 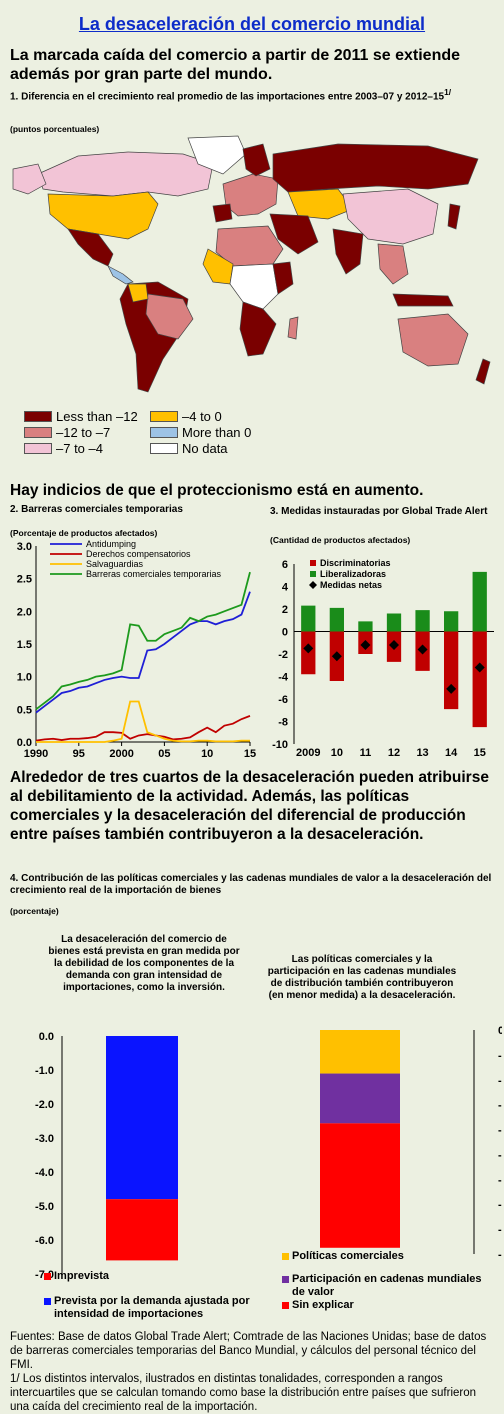 What do you see at coordinates (500, 1180) in the screenshot?
I see `y-tick-label: -1.2` at bounding box center [500, 1180].